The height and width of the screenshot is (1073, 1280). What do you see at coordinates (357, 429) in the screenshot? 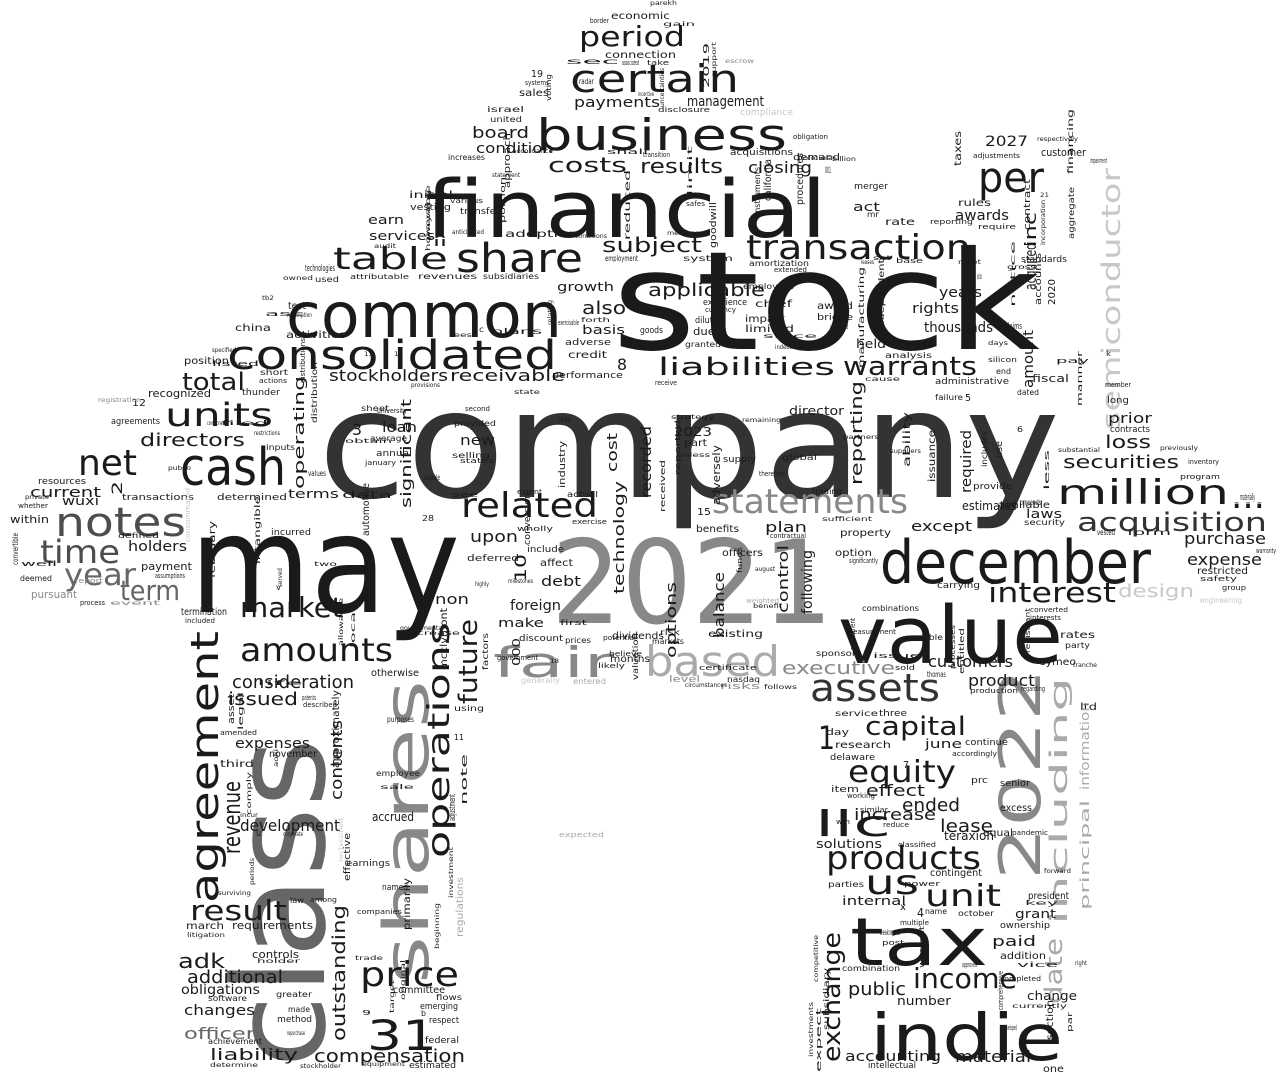
I see `word-3: 3` at bounding box center [357, 429].